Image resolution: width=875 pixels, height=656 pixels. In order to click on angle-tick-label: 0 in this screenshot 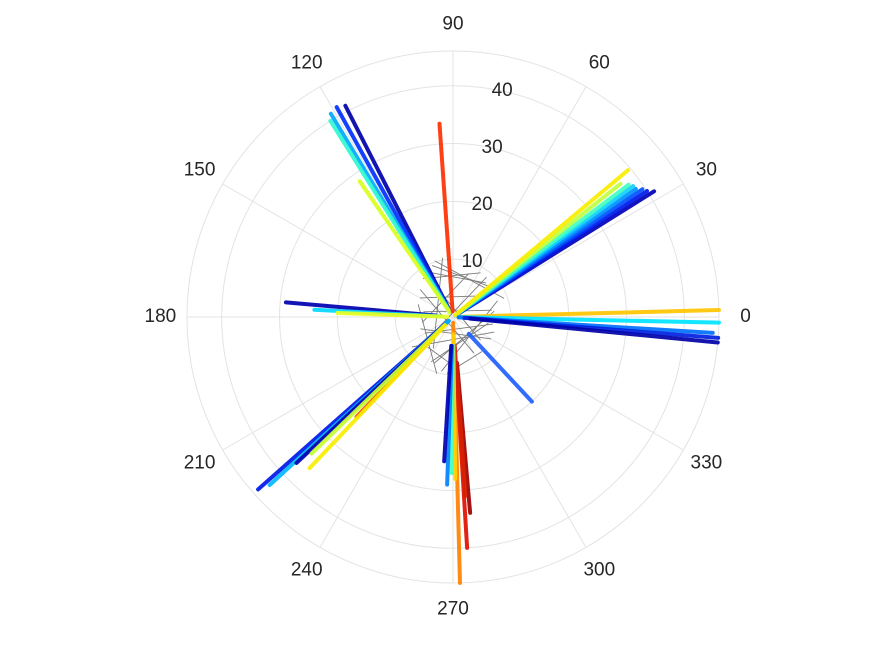, I will do `click(745, 316)`.